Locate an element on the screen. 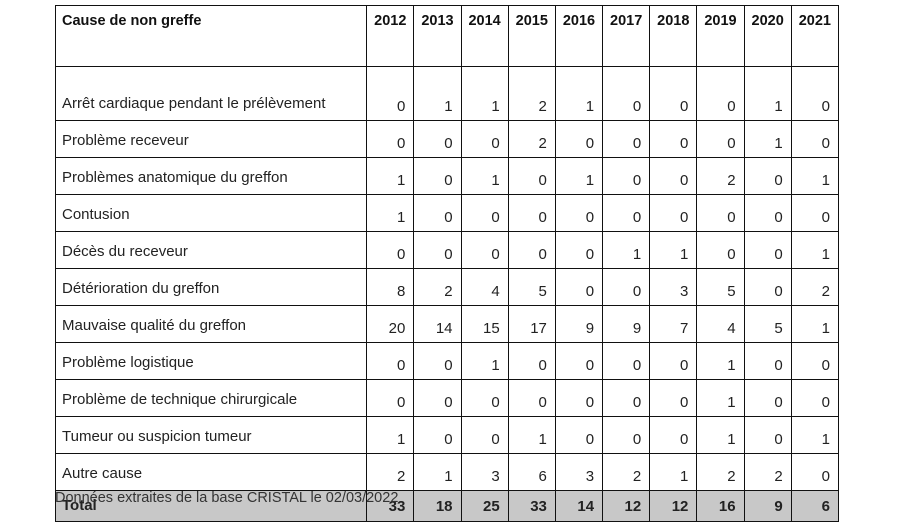 This screenshot has height=525, width=900. table-row: Problème receveur 0 0 0 2 0 0 0 0 1 0 is located at coordinates (447, 139).